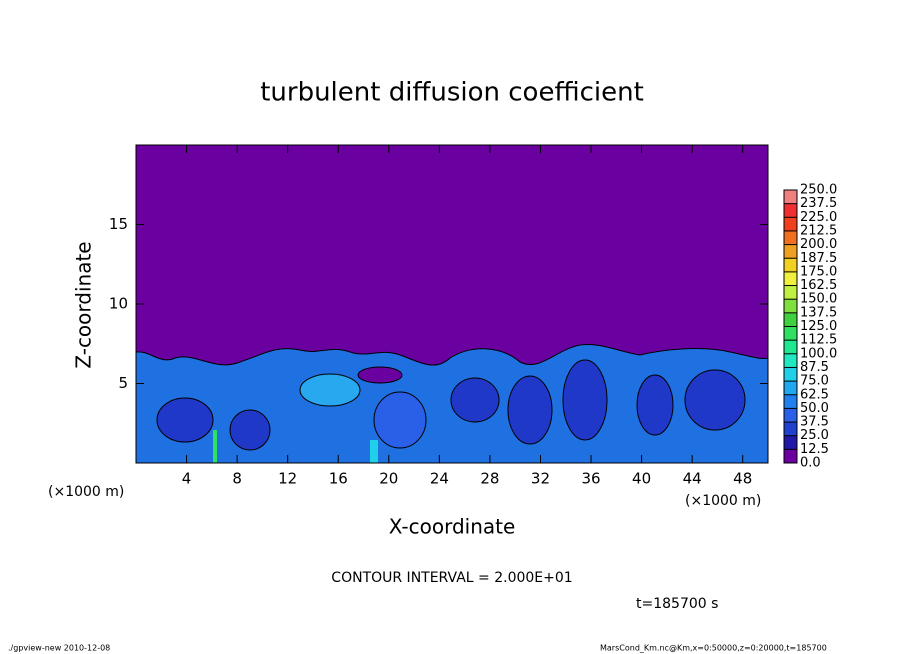  I want to click on colorbar-label: 212.5, so click(818, 230).